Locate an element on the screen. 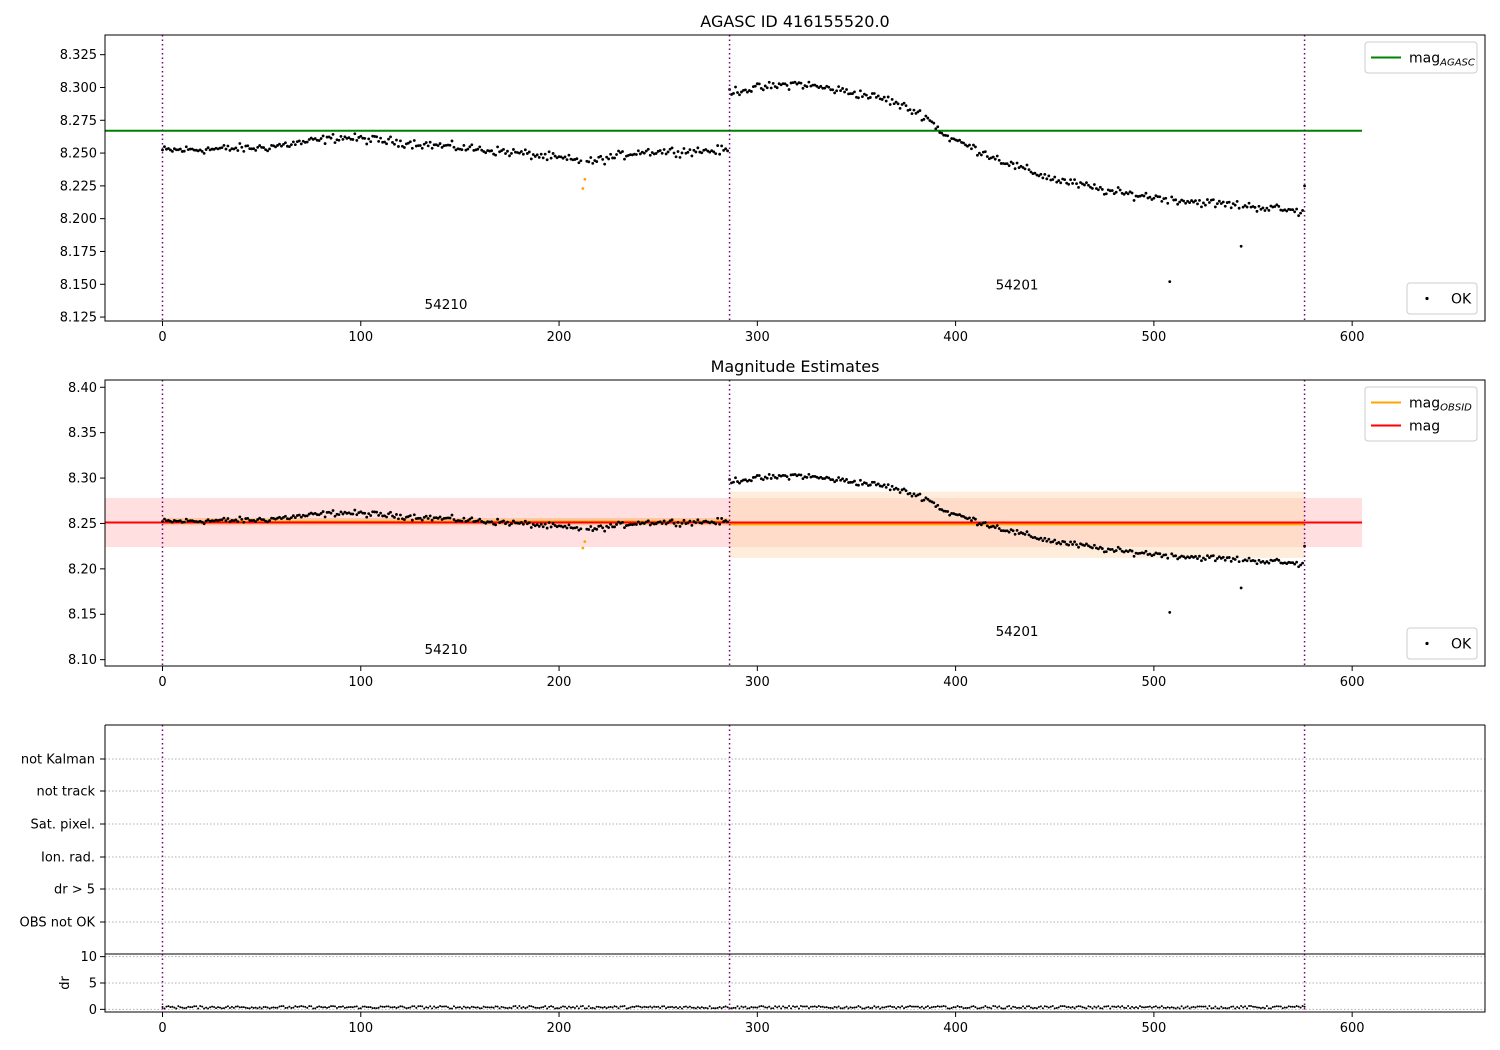 The height and width of the screenshot is (1050, 1500). category-label: Sat. pixel. is located at coordinates (63, 825).